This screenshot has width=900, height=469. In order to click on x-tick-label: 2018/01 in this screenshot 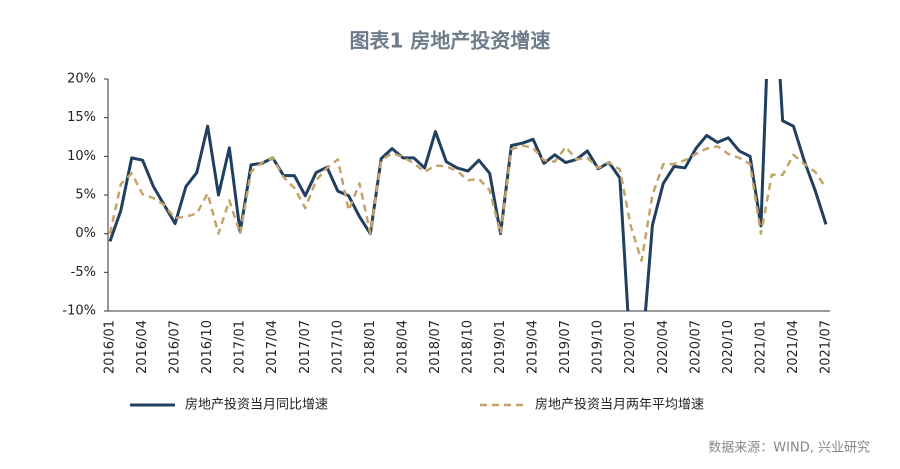, I will do `click(370, 347)`.